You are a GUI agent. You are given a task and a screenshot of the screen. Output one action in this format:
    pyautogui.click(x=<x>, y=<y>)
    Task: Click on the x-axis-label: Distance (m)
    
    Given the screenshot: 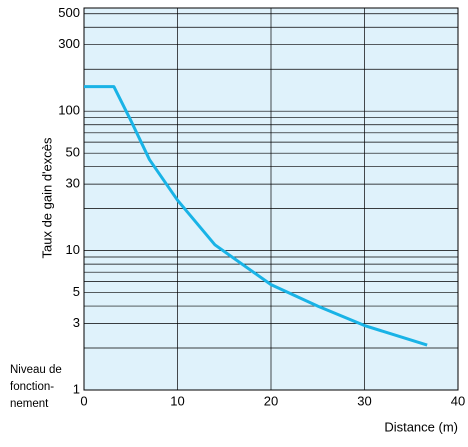 What is the action you would take?
    pyautogui.click(x=421, y=426)
    